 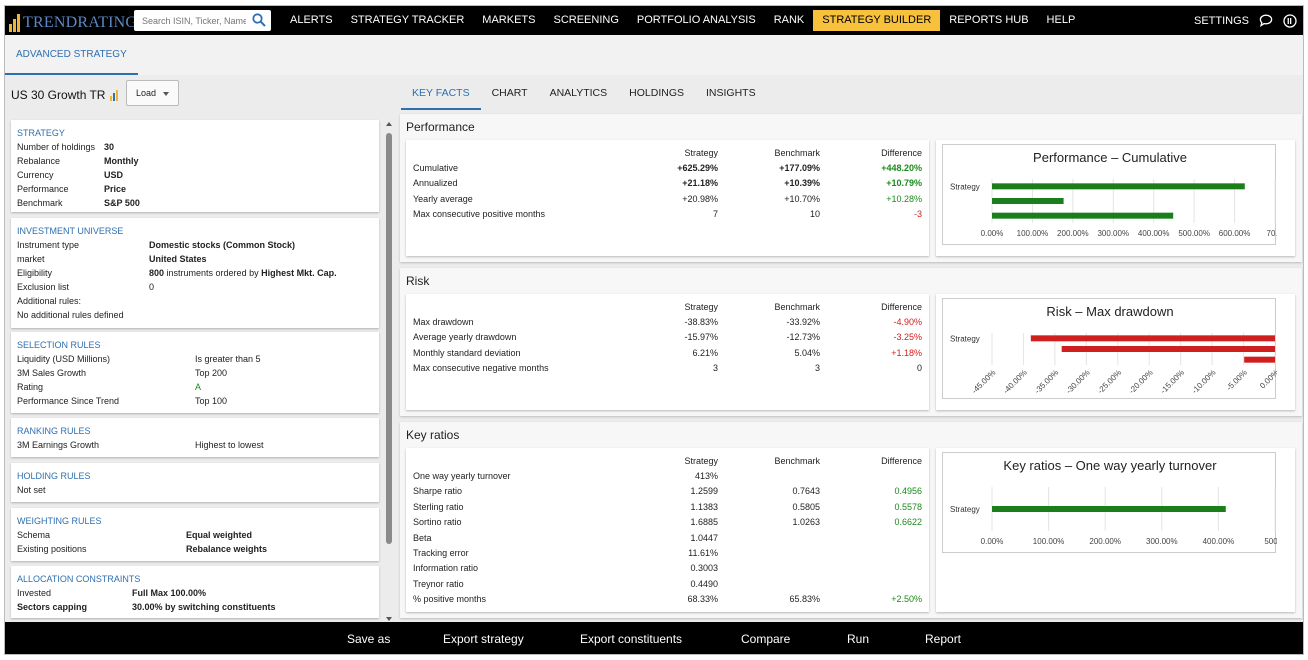 I want to click on row-value: Top 100, so click(x=211, y=401).